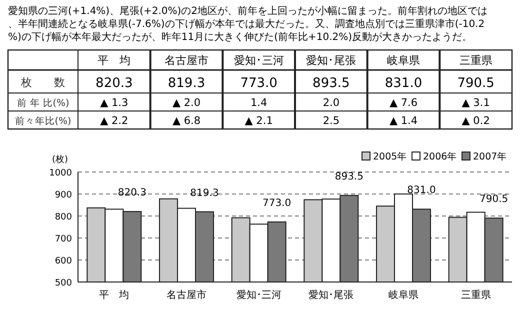 The width and height of the screenshot is (520, 320). I want to click on legend-label: 2005年, so click(390, 156).